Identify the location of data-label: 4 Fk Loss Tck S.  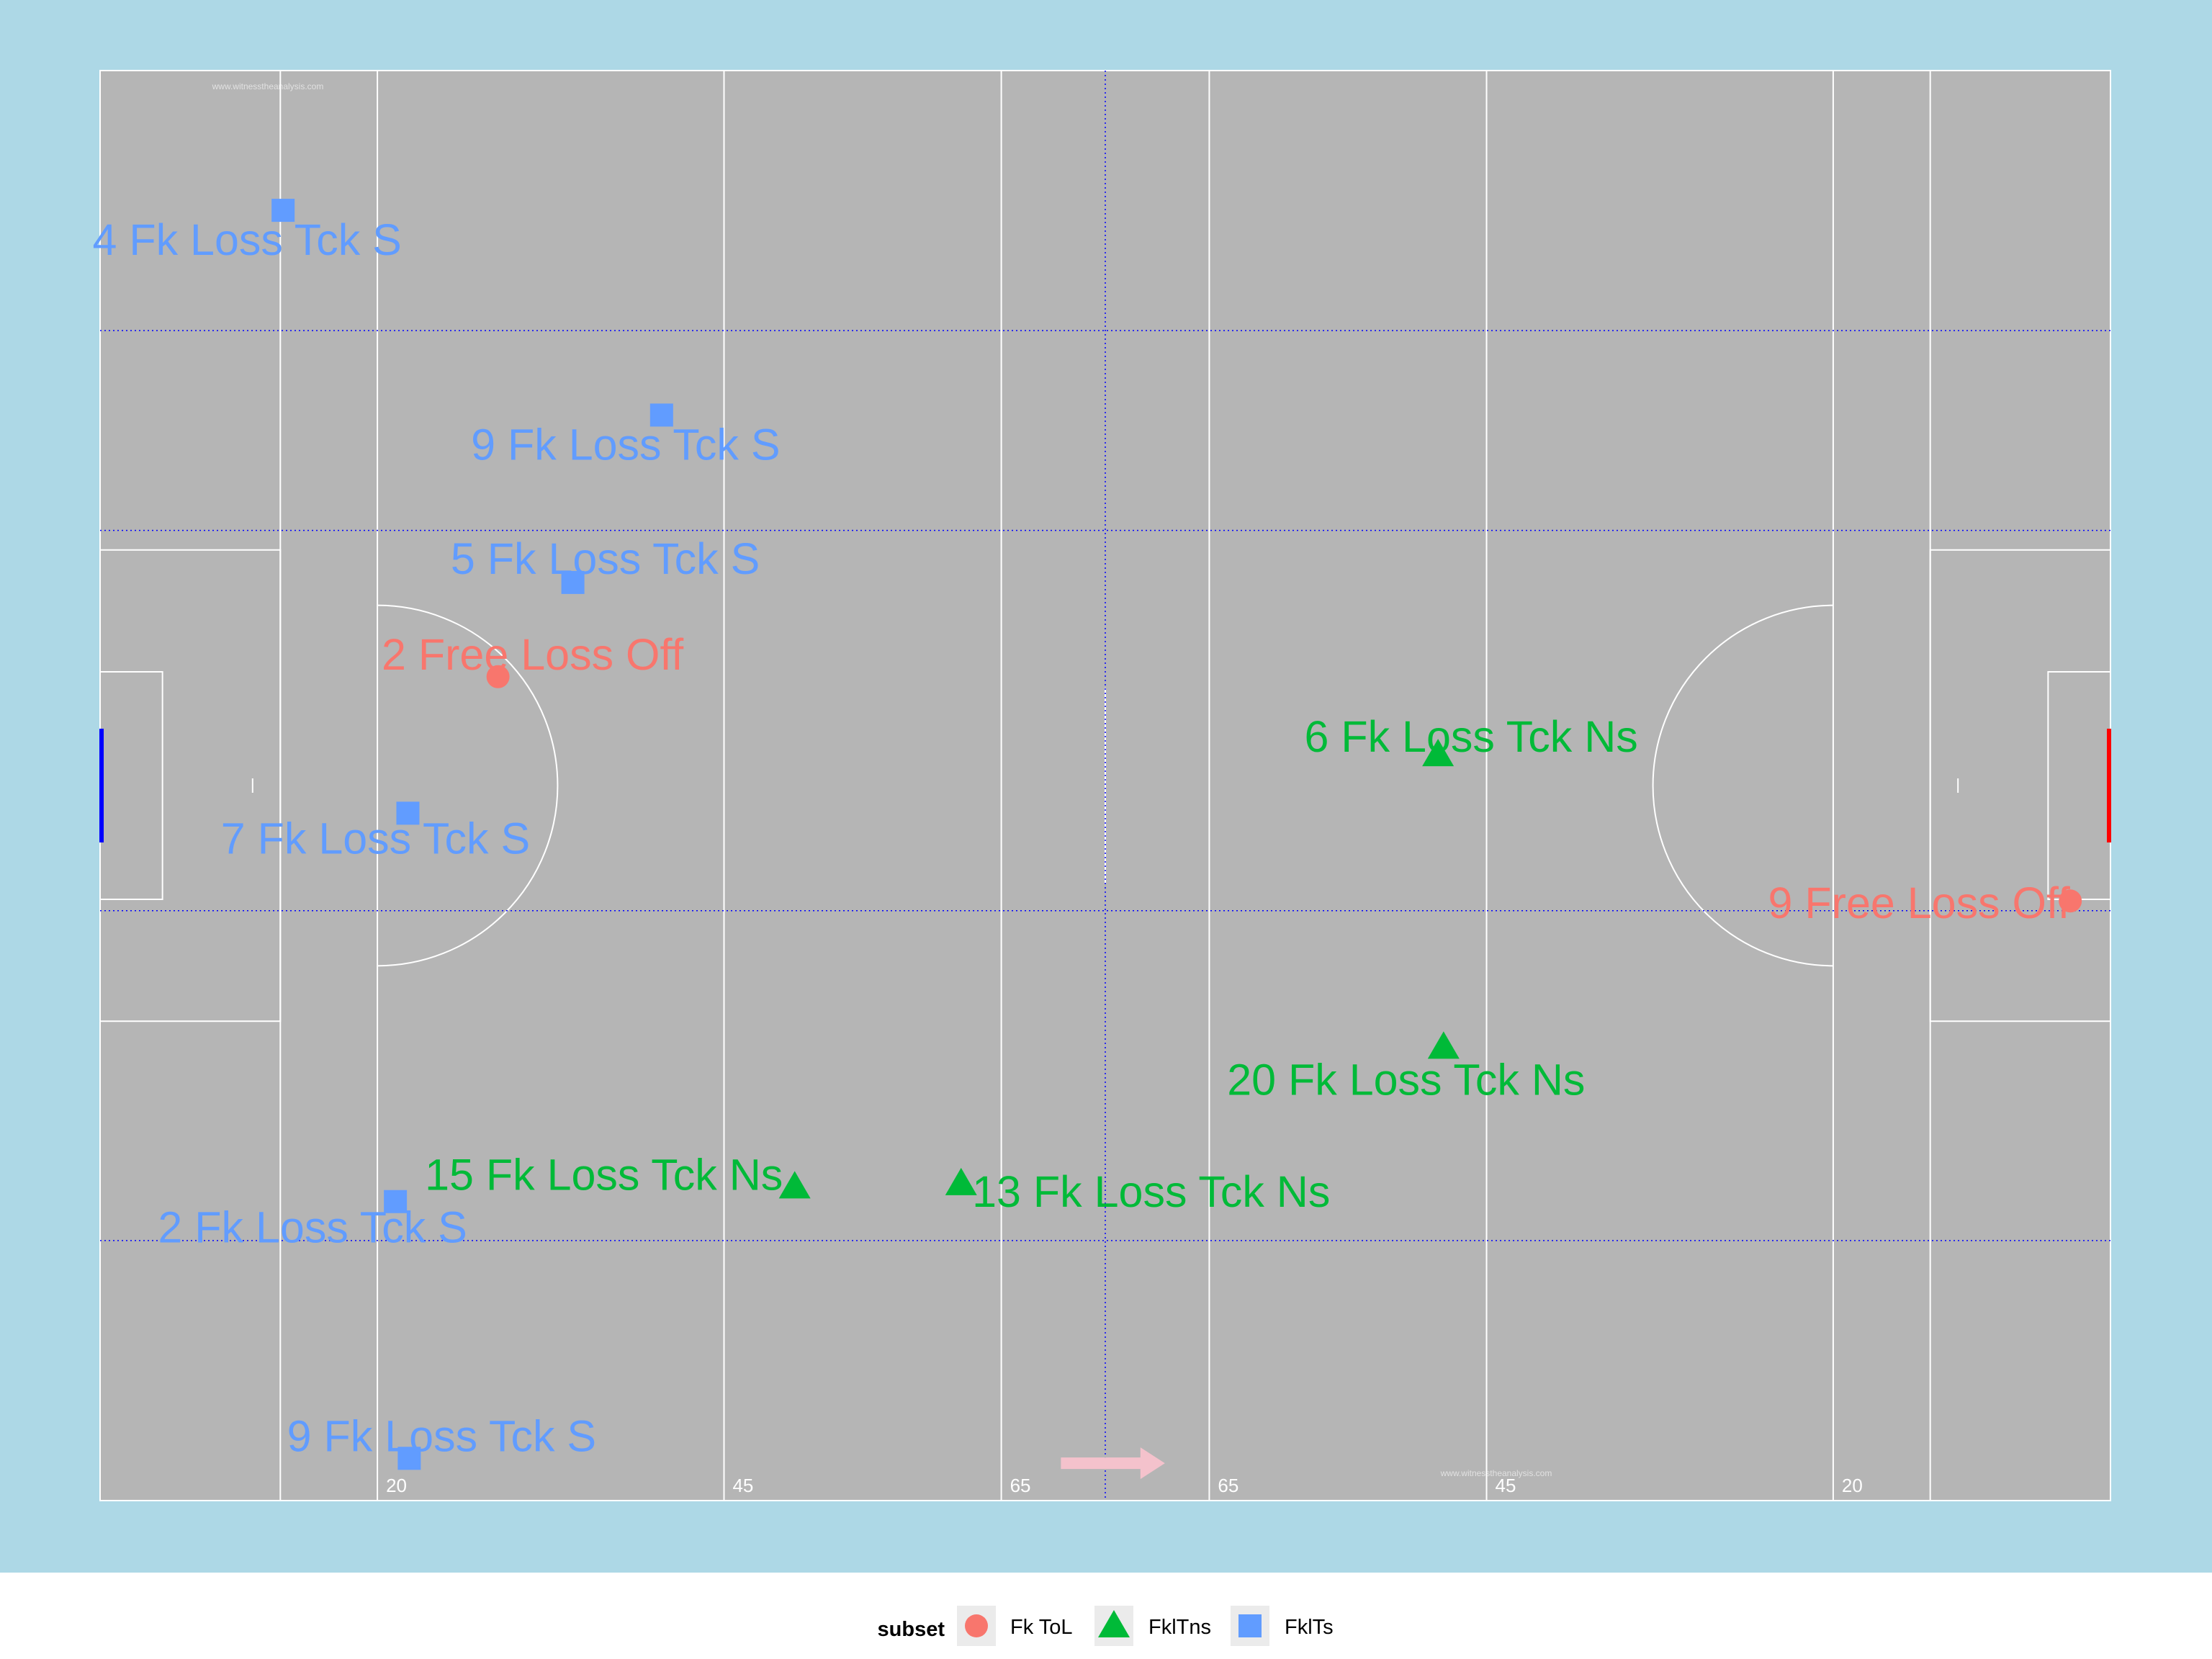
(247, 240).